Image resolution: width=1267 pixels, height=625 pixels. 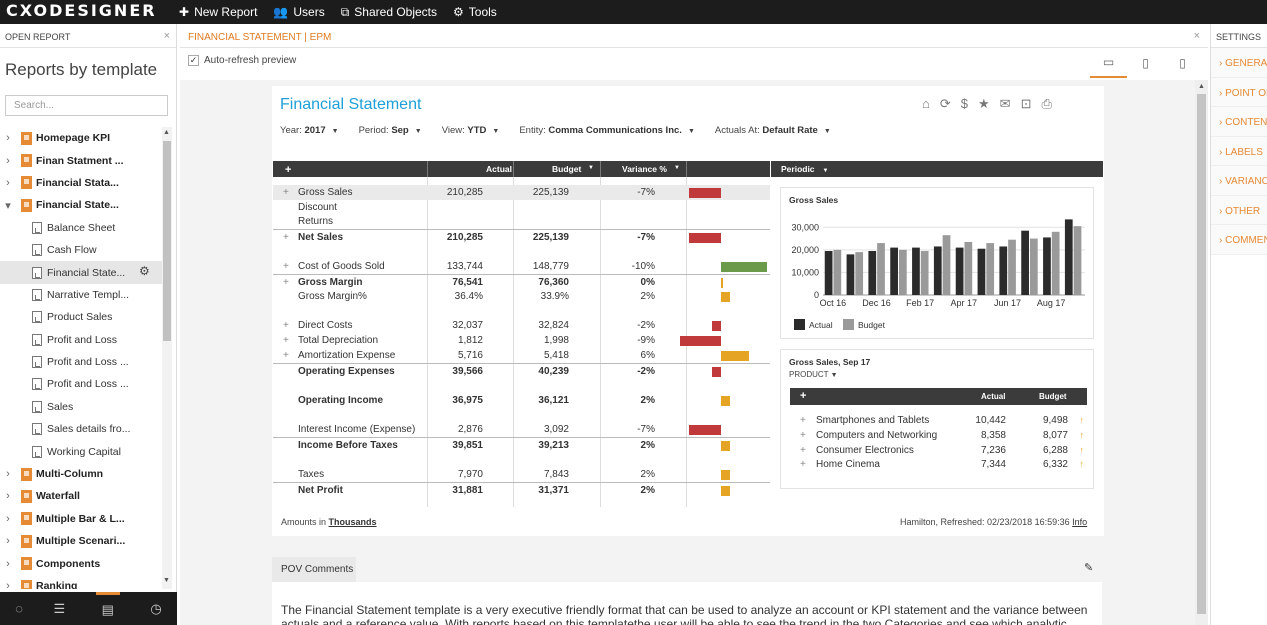 What do you see at coordinates (144, 271) in the screenshot?
I see `gear-icon: ⚙` at bounding box center [144, 271].